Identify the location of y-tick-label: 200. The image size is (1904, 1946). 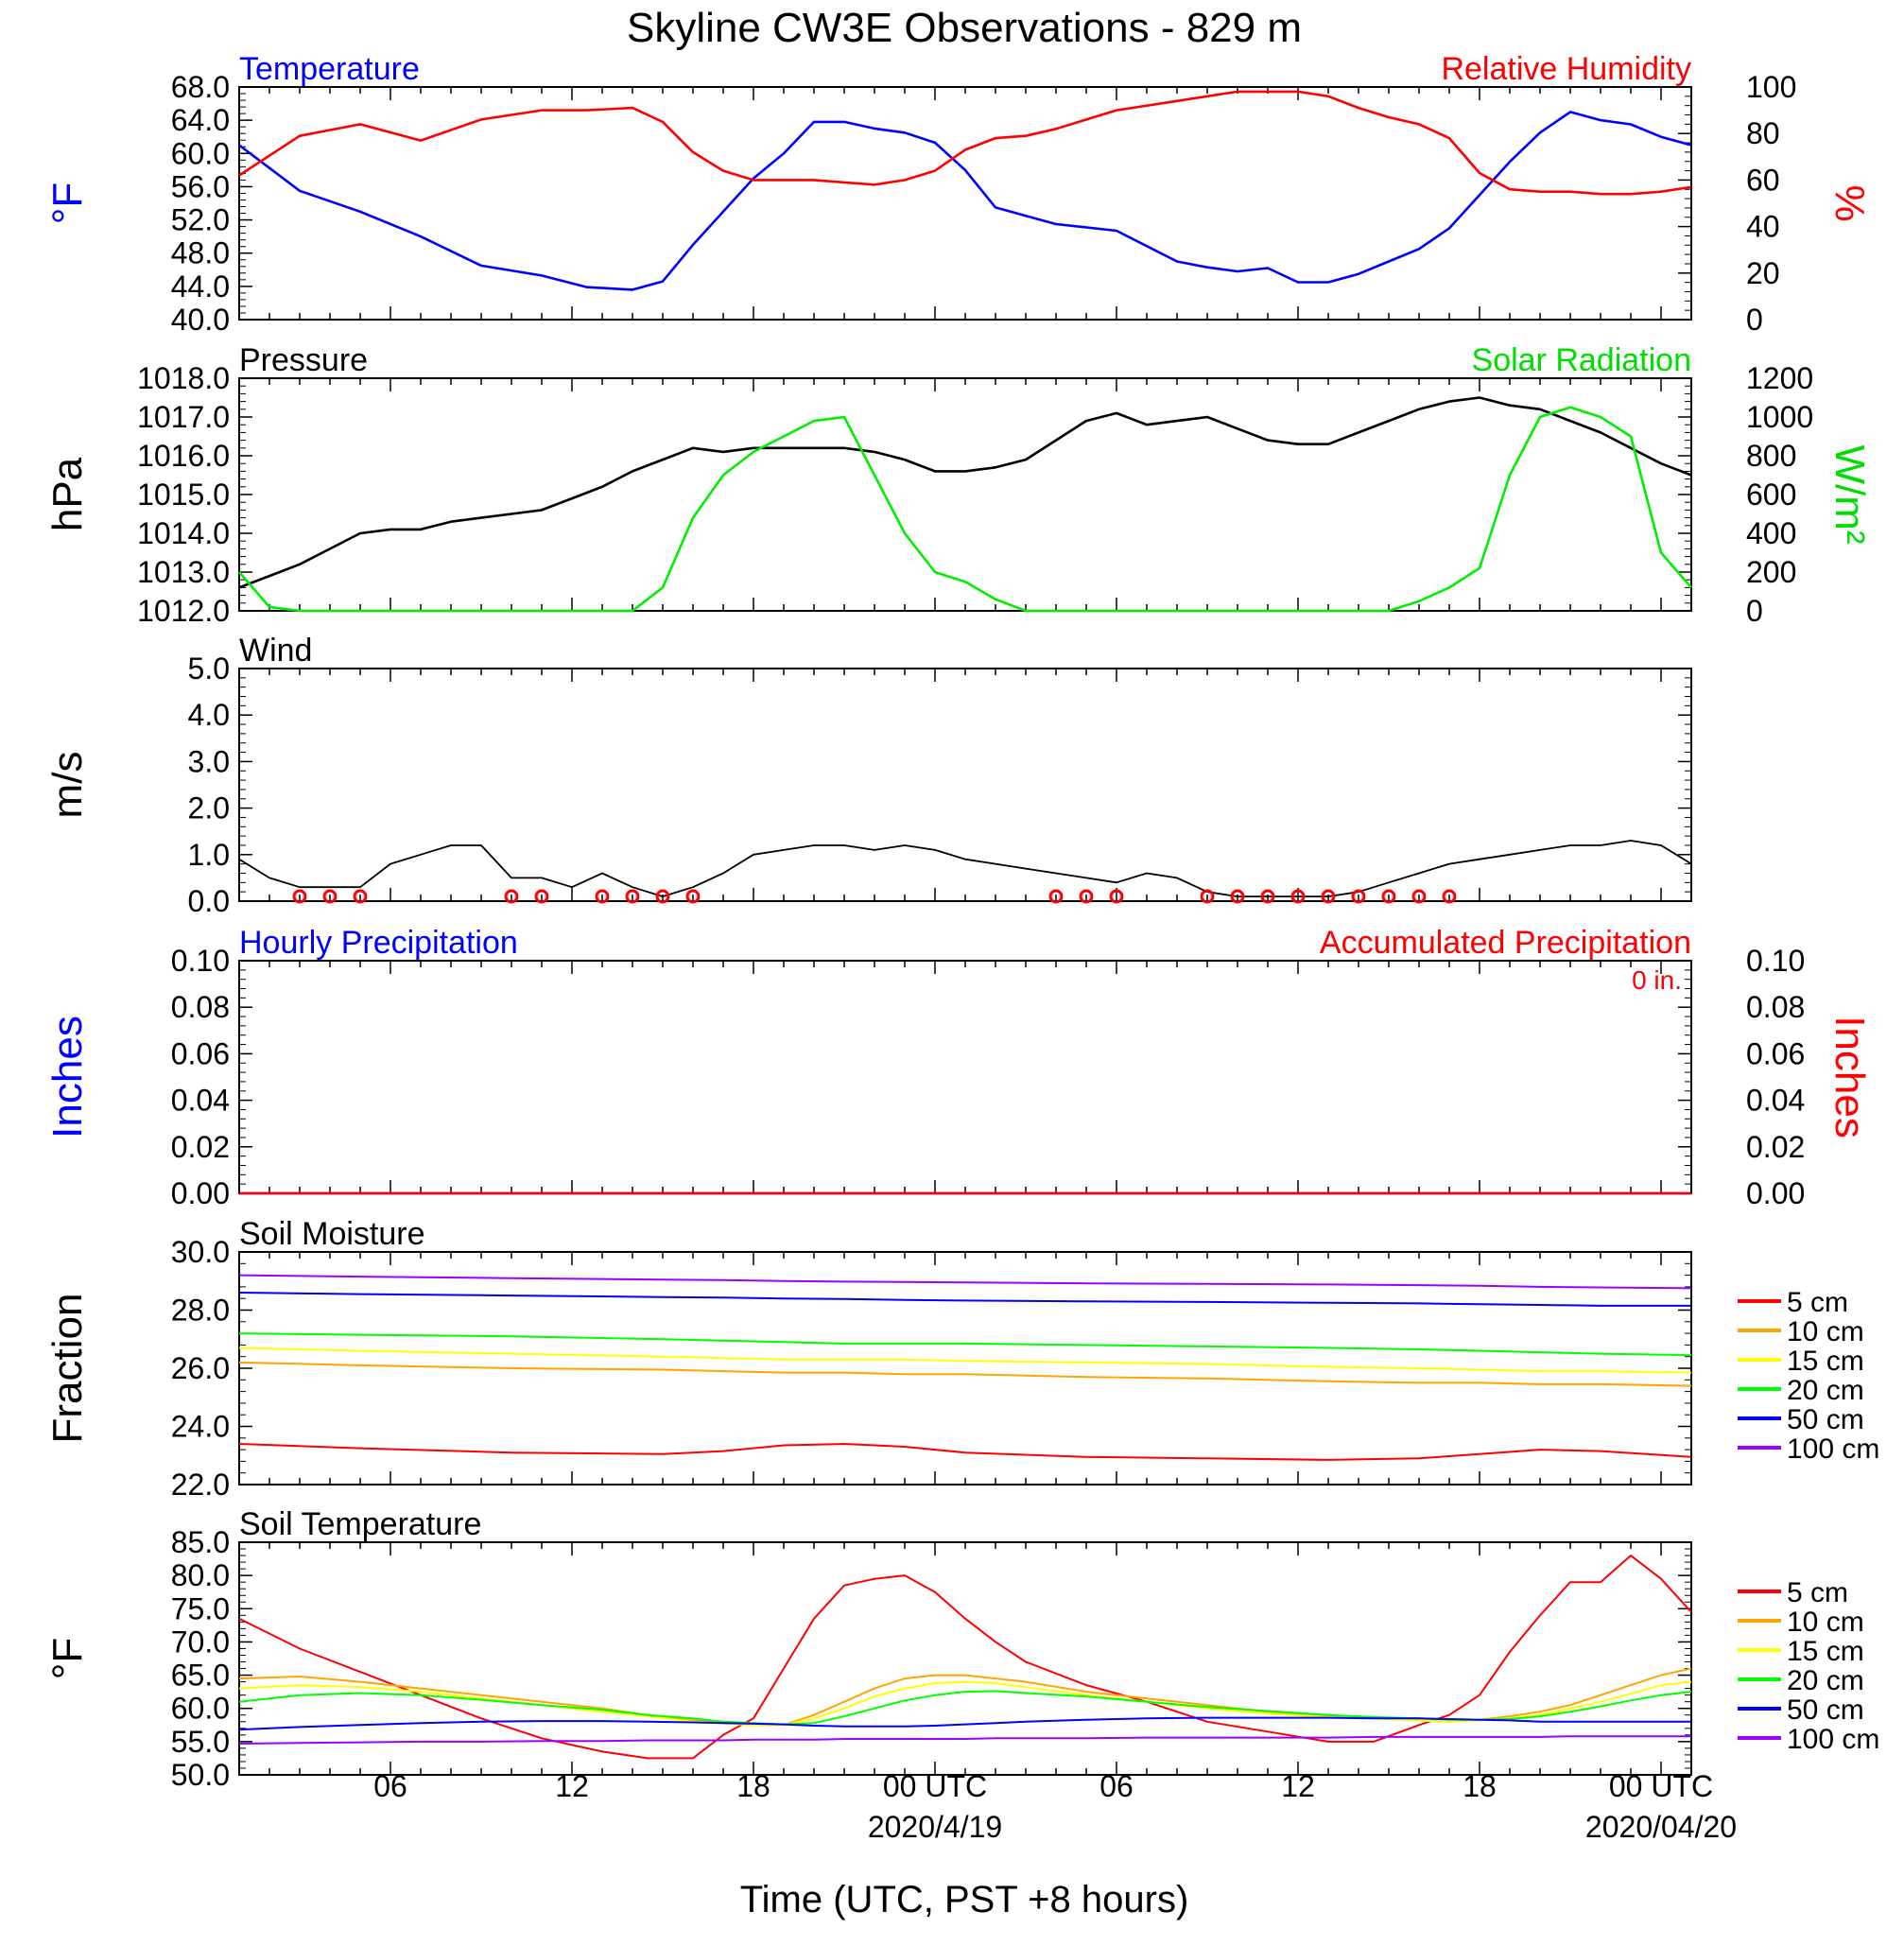
(1771, 572).